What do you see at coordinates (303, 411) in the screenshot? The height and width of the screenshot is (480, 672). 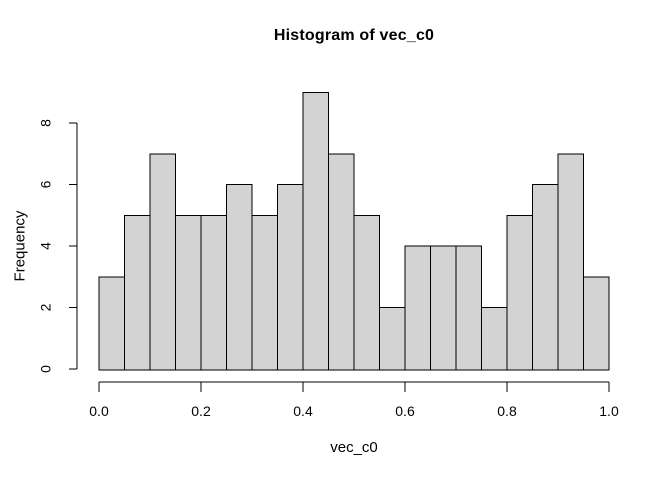 I see `x-tick-label: 0.4` at bounding box center [303, 411].